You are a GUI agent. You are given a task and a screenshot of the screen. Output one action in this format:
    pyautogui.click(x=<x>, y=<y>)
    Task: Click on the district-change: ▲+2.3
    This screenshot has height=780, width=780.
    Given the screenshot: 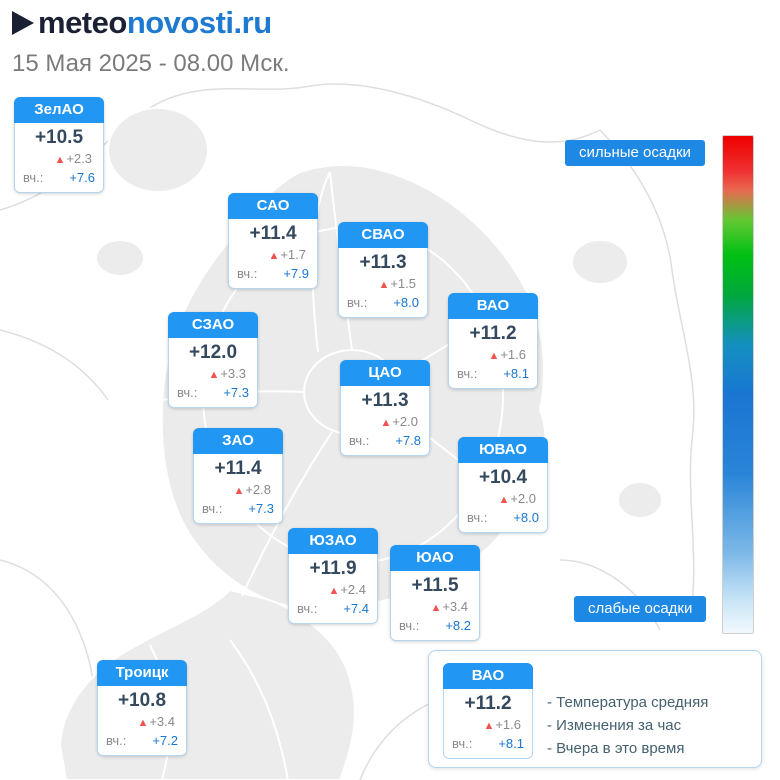 What is the action you would take?
    pyautogui.click(x=59, y=159)
    